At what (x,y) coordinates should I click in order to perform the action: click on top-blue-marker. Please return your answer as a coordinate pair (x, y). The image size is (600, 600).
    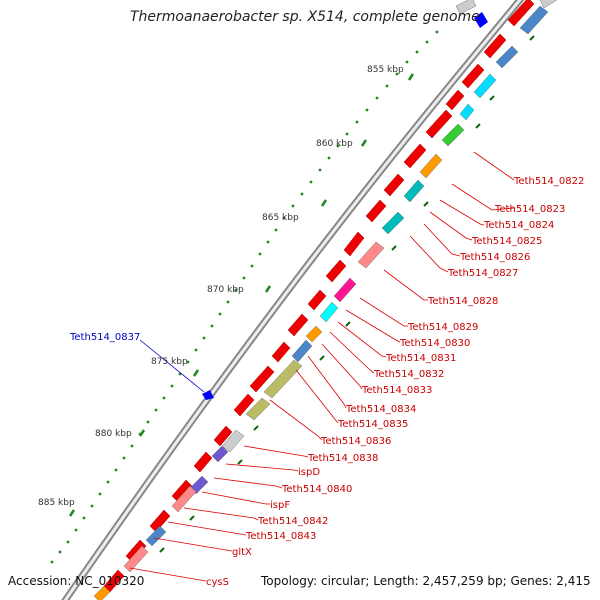
    Looking at the image, I should click on (481, 20).